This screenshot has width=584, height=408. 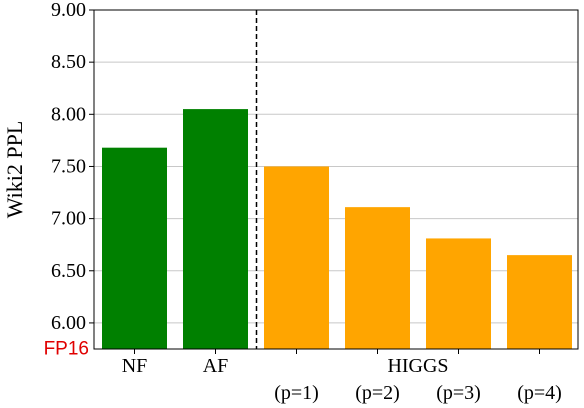 I want to click on x-tick-label: (p=3), so click(x=458, y=393).